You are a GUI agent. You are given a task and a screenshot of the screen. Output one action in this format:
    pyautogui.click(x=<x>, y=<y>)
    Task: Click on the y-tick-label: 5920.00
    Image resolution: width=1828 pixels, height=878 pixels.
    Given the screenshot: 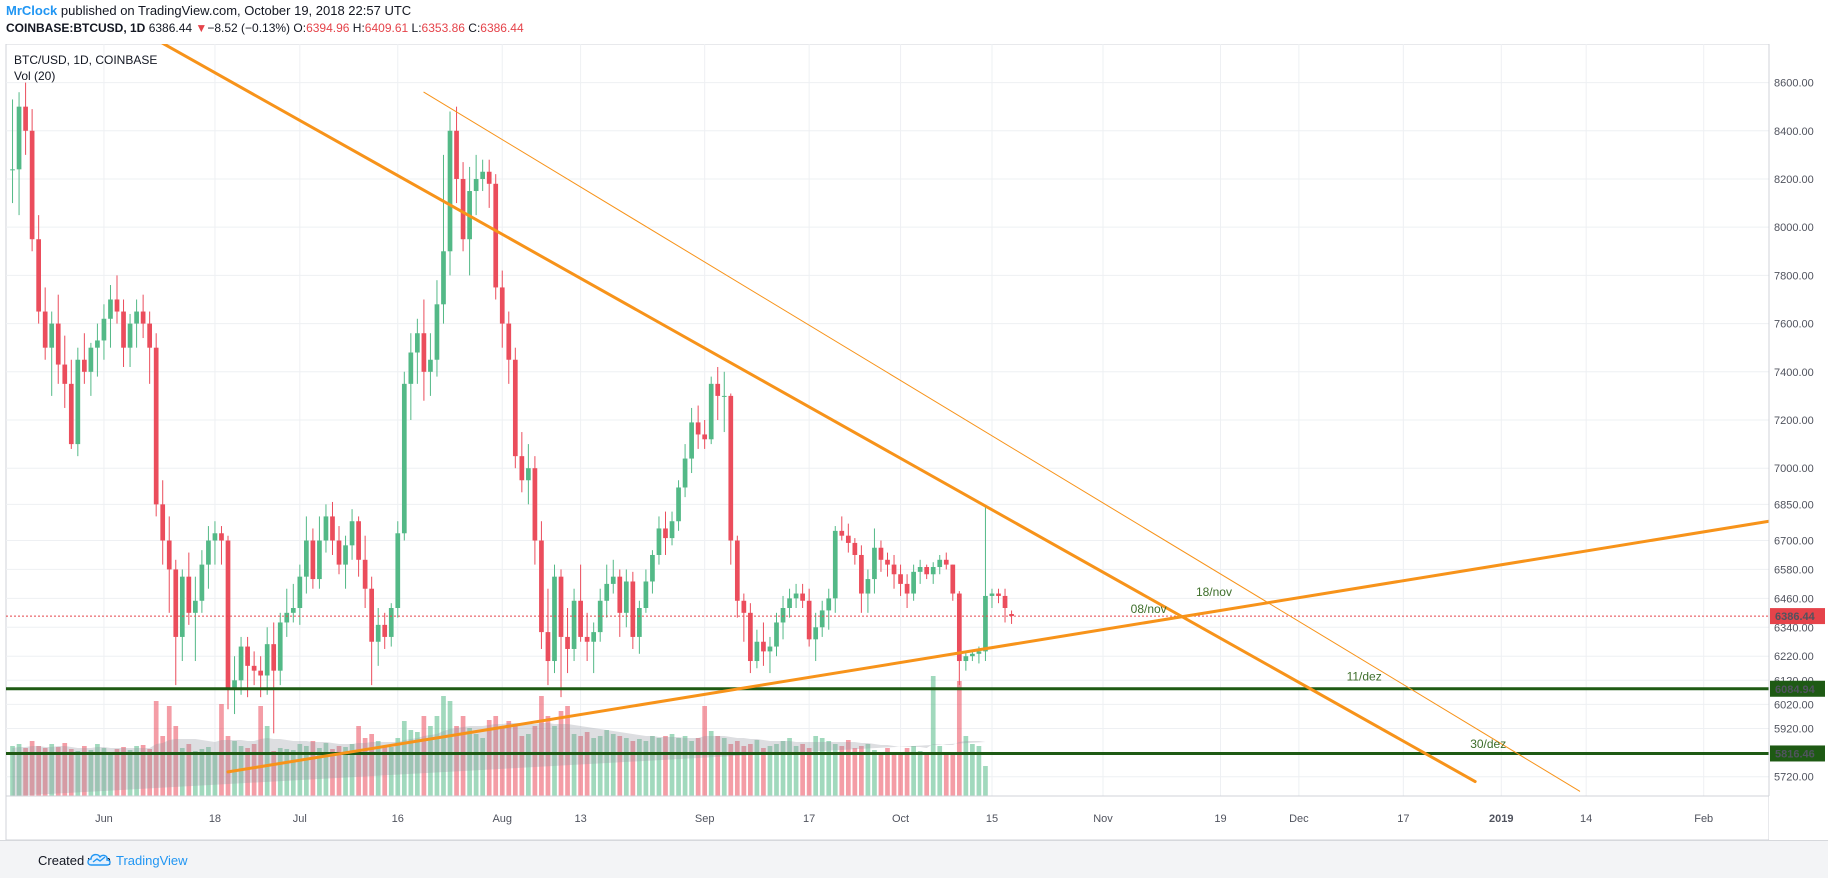 What is the action you would take?
    pyautogui.click(x=1794, y=730)
    